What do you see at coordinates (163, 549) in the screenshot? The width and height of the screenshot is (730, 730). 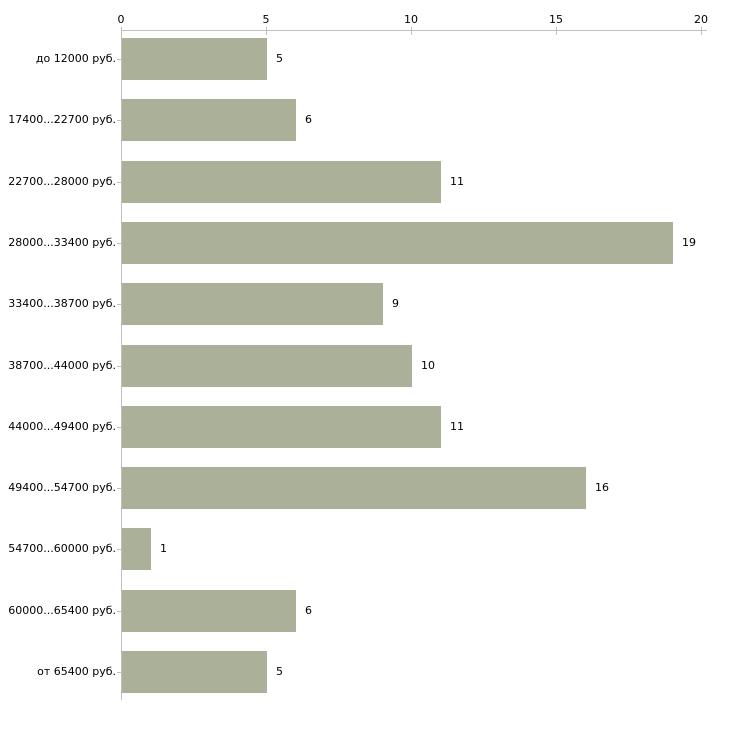 I see `value-label: 1` at bounding box center [163, 549].